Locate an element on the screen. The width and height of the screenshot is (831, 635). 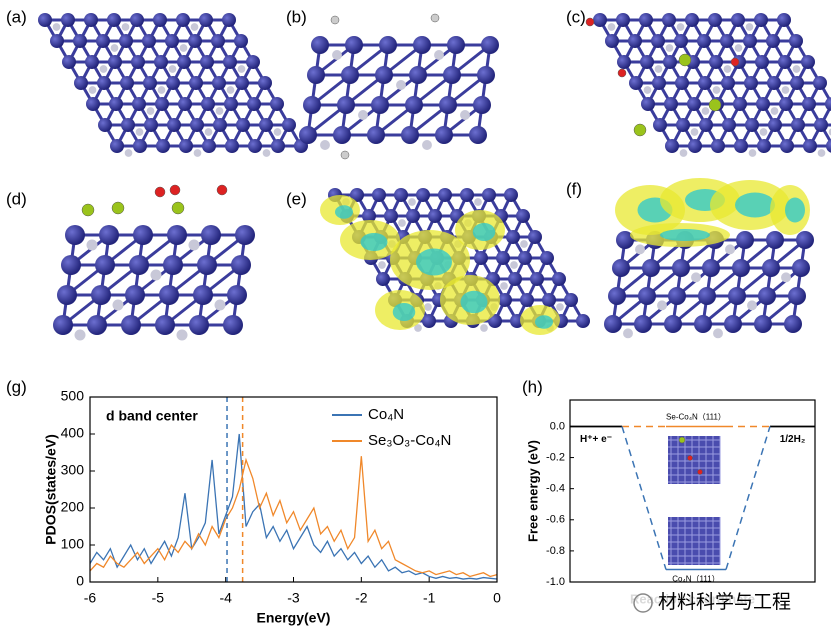
connector is located at coordinates (748, 498).